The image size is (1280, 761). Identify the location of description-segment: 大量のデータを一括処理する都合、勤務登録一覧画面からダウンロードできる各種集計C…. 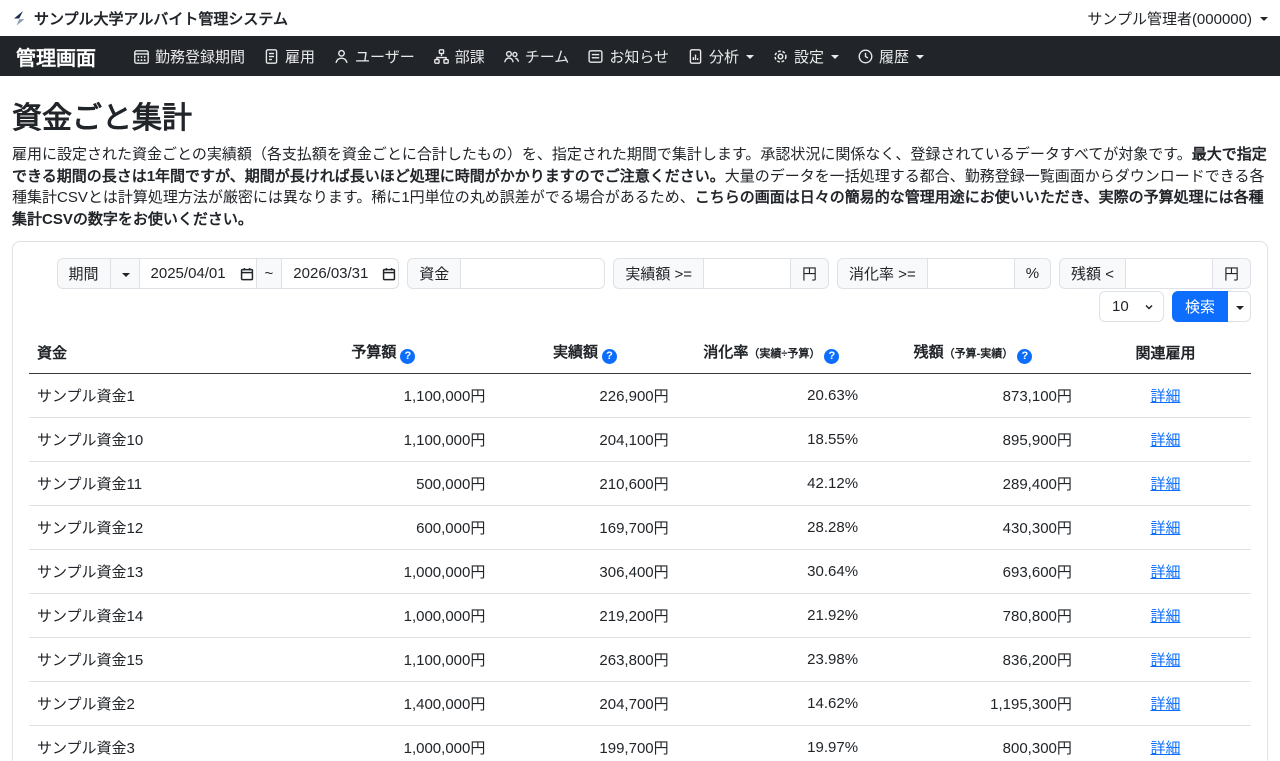
(638, 187).